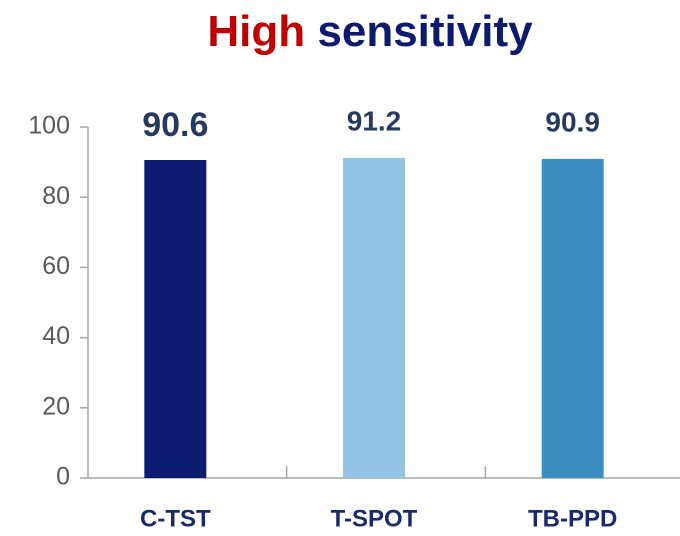 The image size is (680, 536). I want to click on x-tick-label: T-SPOT, so click(374, 518).